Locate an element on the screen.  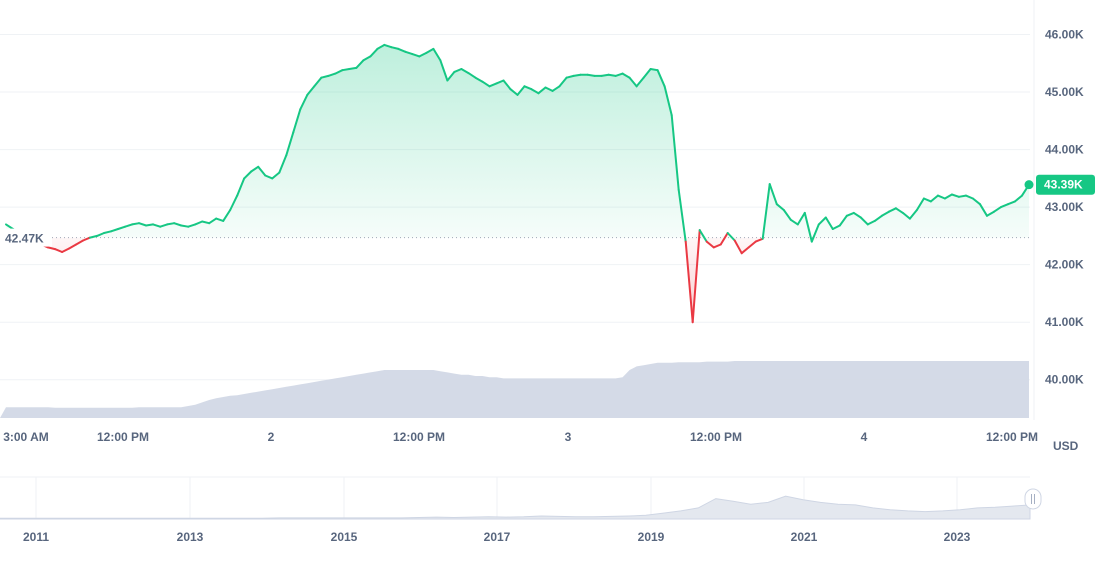
x-tick-label: 3 is located at coordinates (568, 437).